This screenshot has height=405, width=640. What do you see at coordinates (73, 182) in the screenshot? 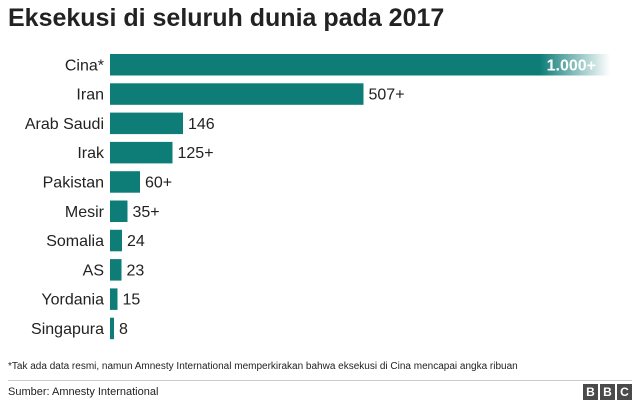
I see `category-label: Pakistan` at bounding box center [73, 182].